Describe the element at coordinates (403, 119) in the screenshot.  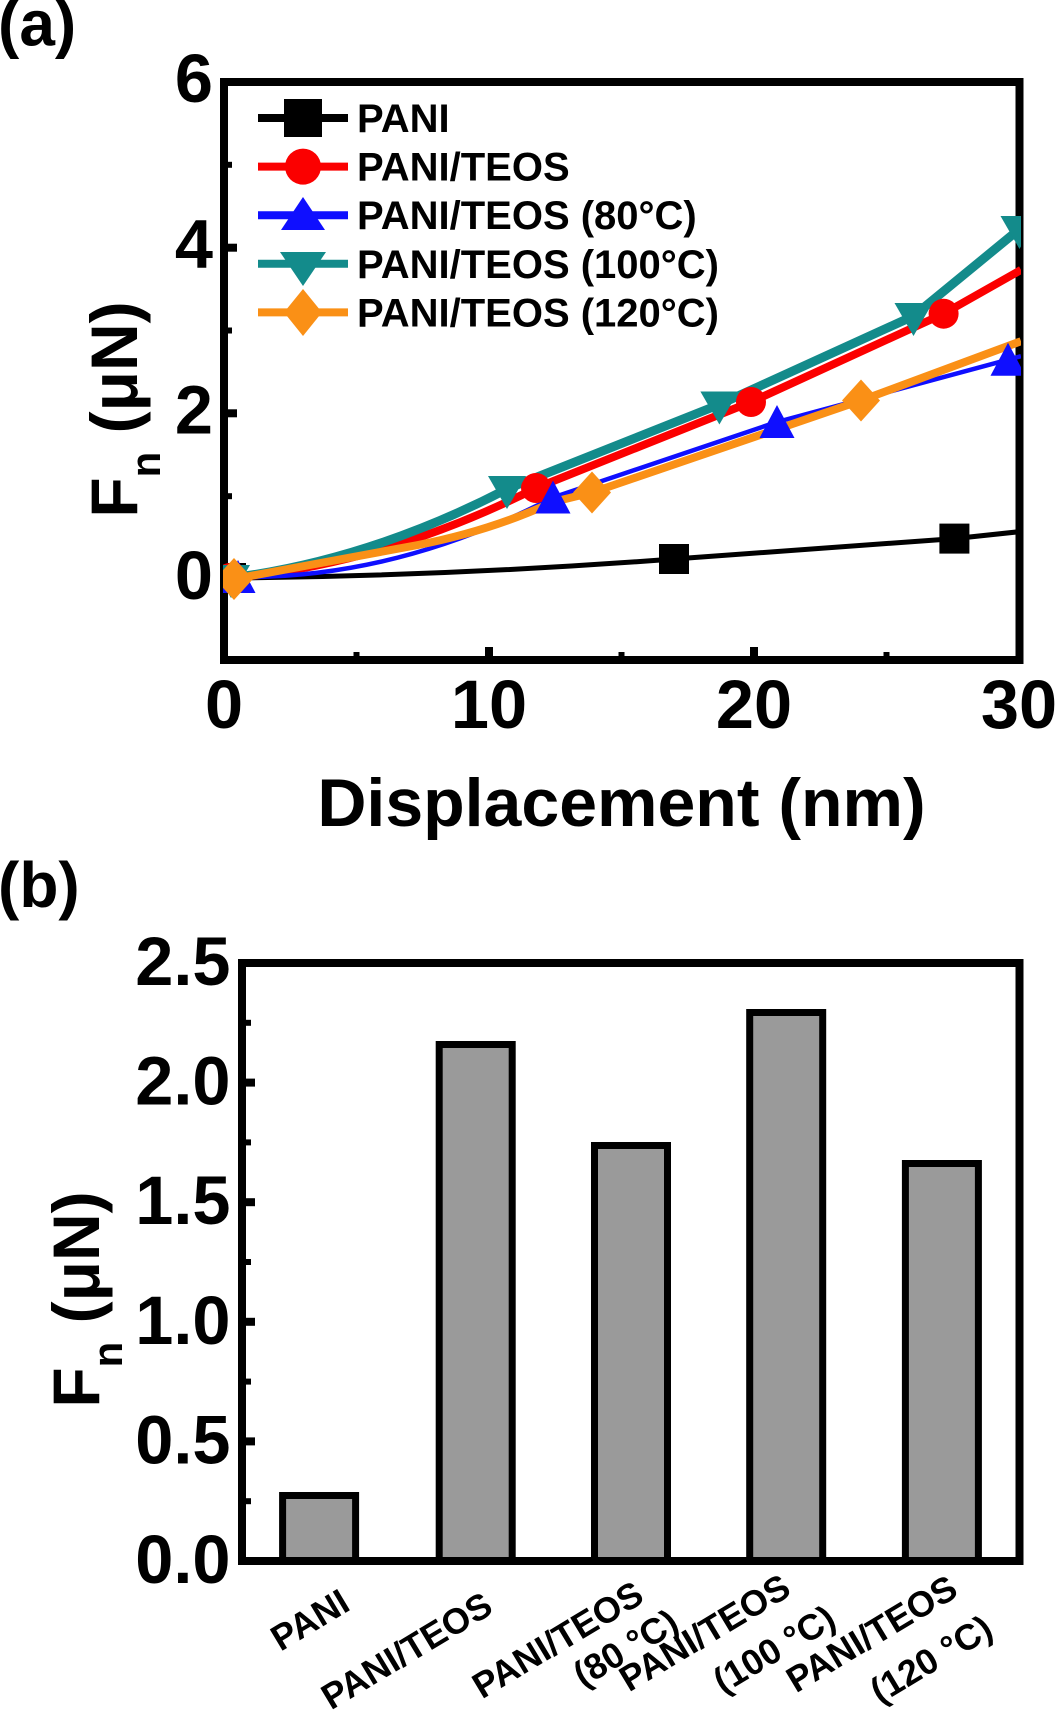
I see `svg-text: PANI` at that location.